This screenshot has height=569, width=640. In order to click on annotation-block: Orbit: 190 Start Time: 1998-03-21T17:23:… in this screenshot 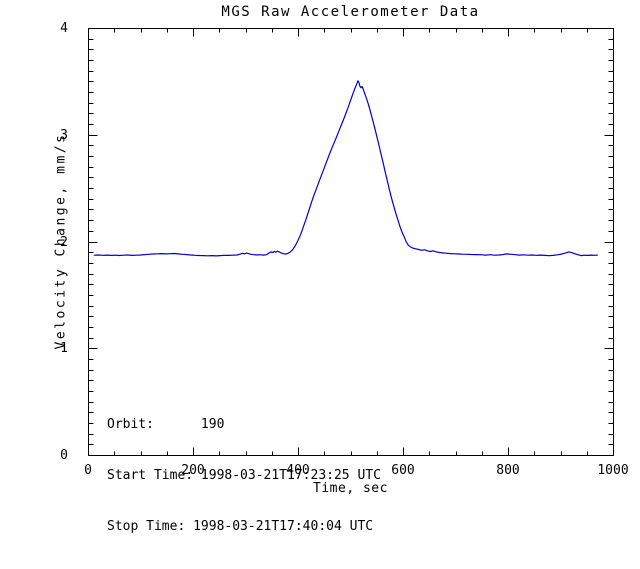, I will do `click(244, 475)`.